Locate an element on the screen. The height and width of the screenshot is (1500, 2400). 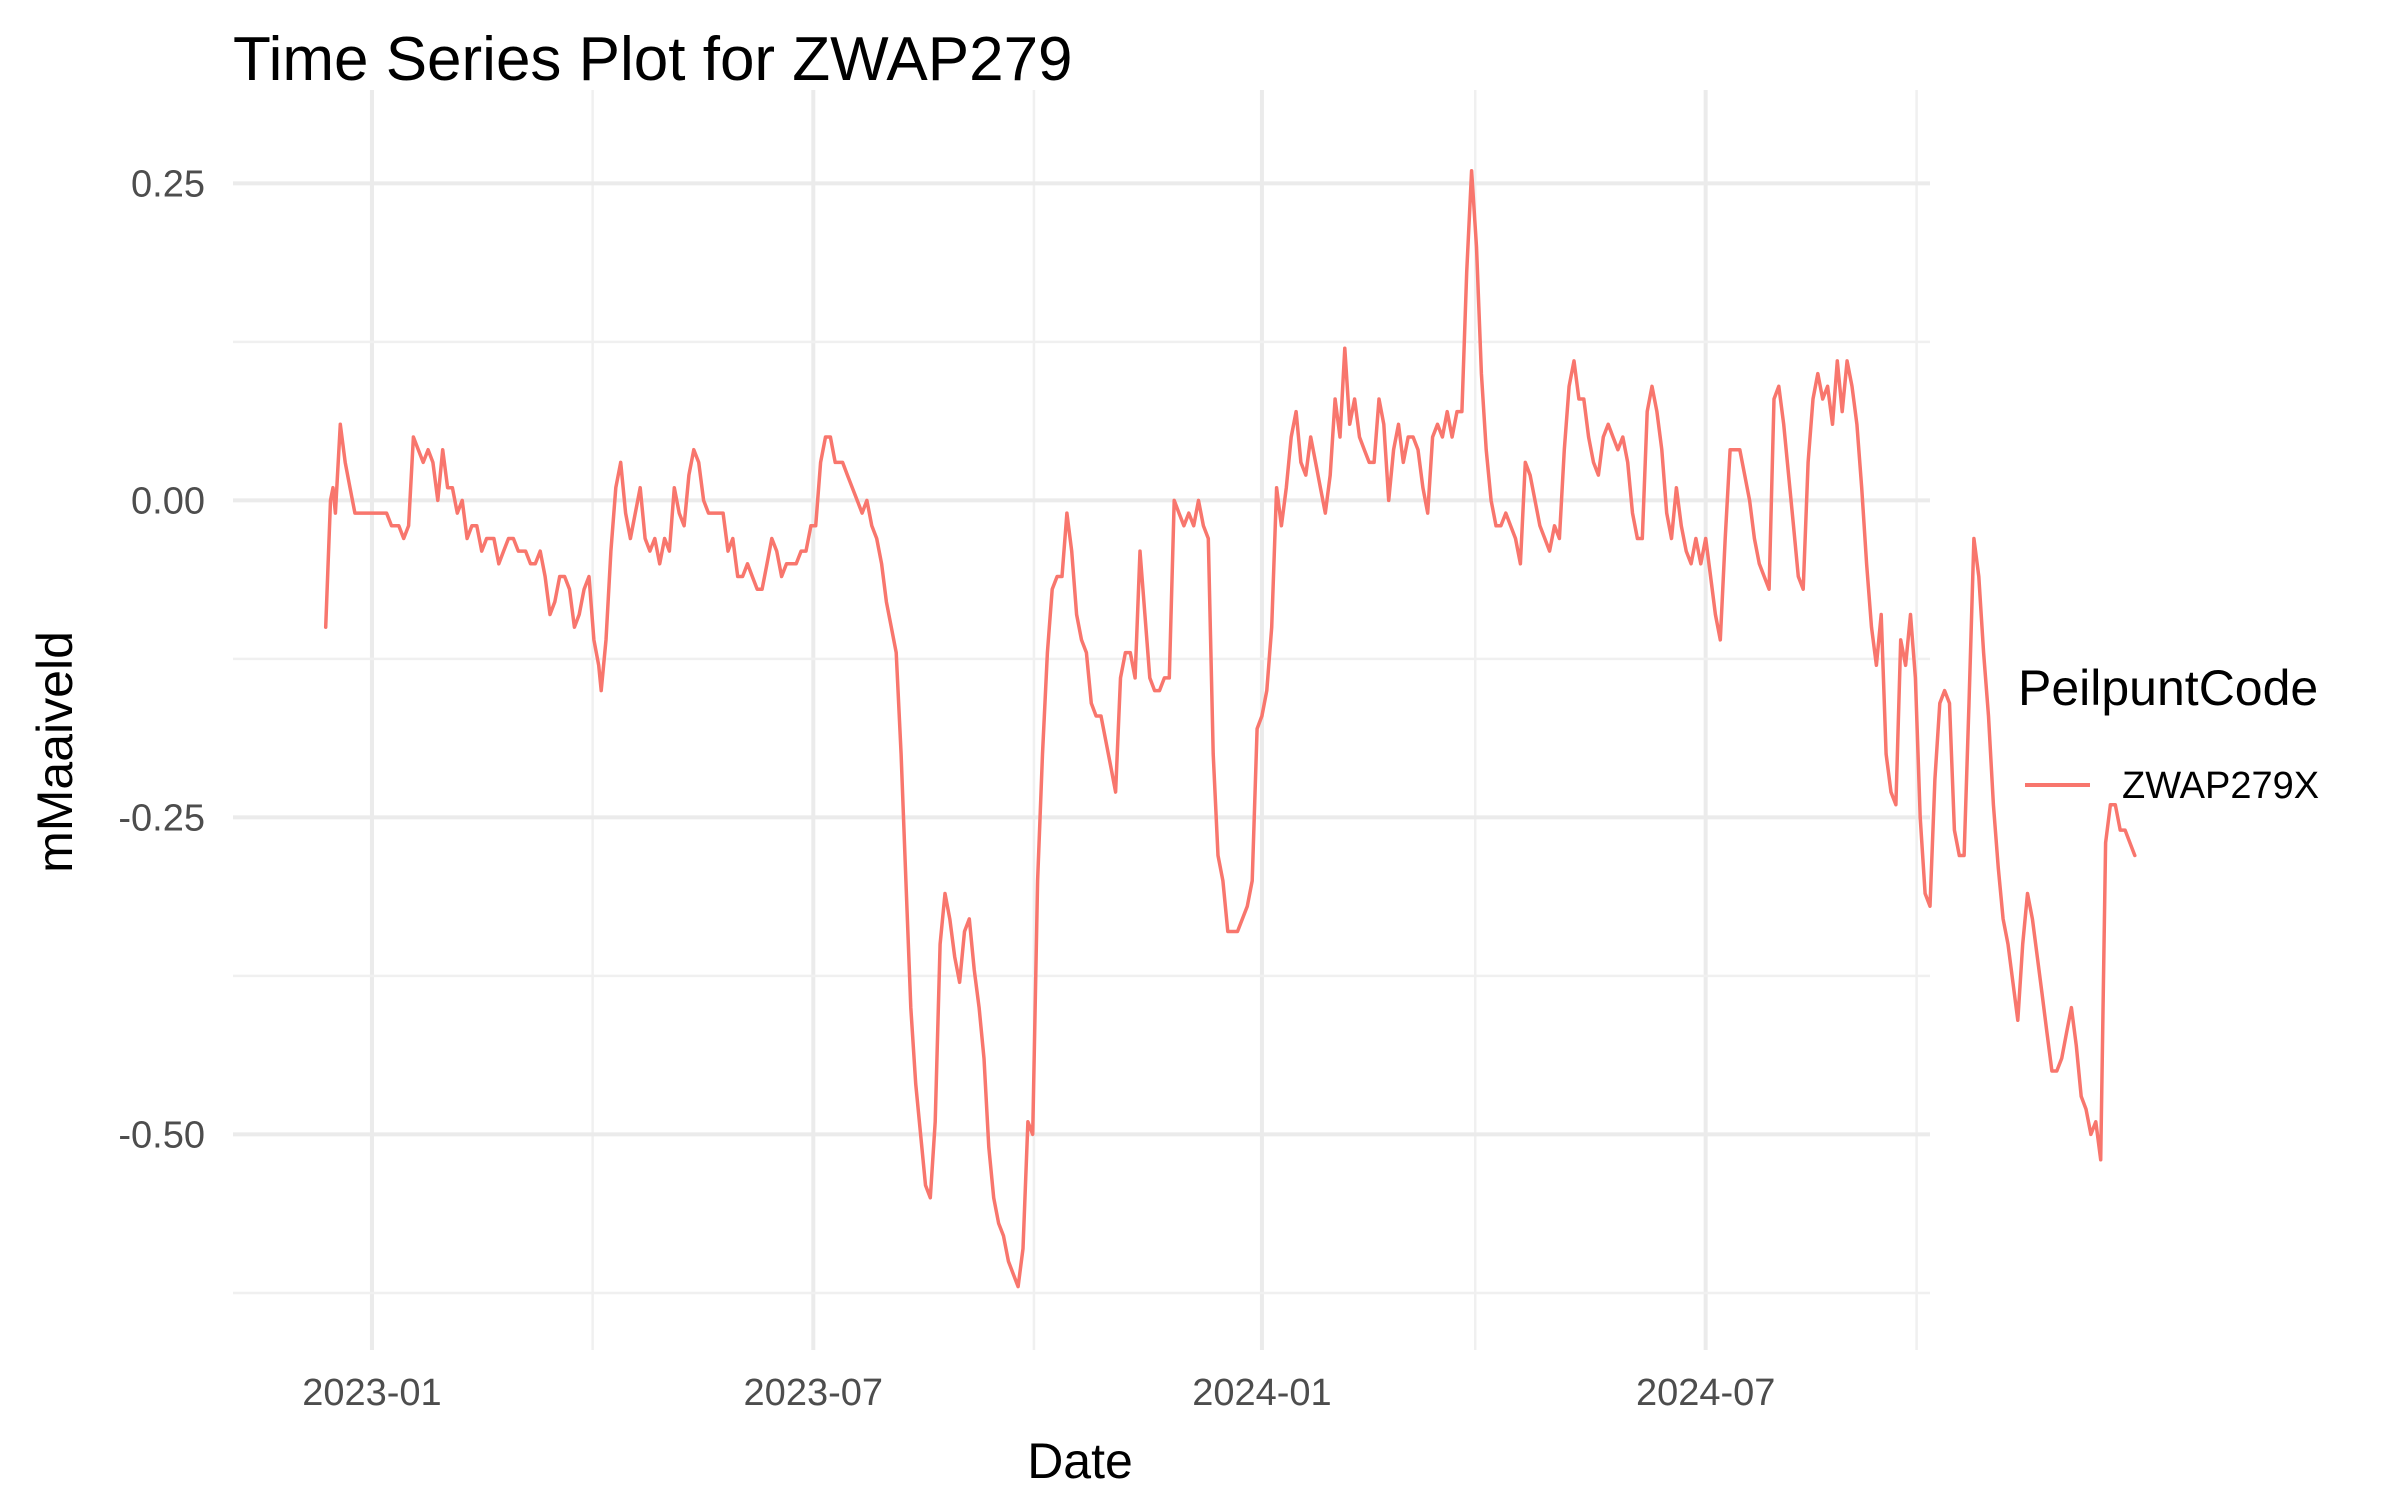
y-axis-title: mMaaiveld is located at coordinates (55, 752).